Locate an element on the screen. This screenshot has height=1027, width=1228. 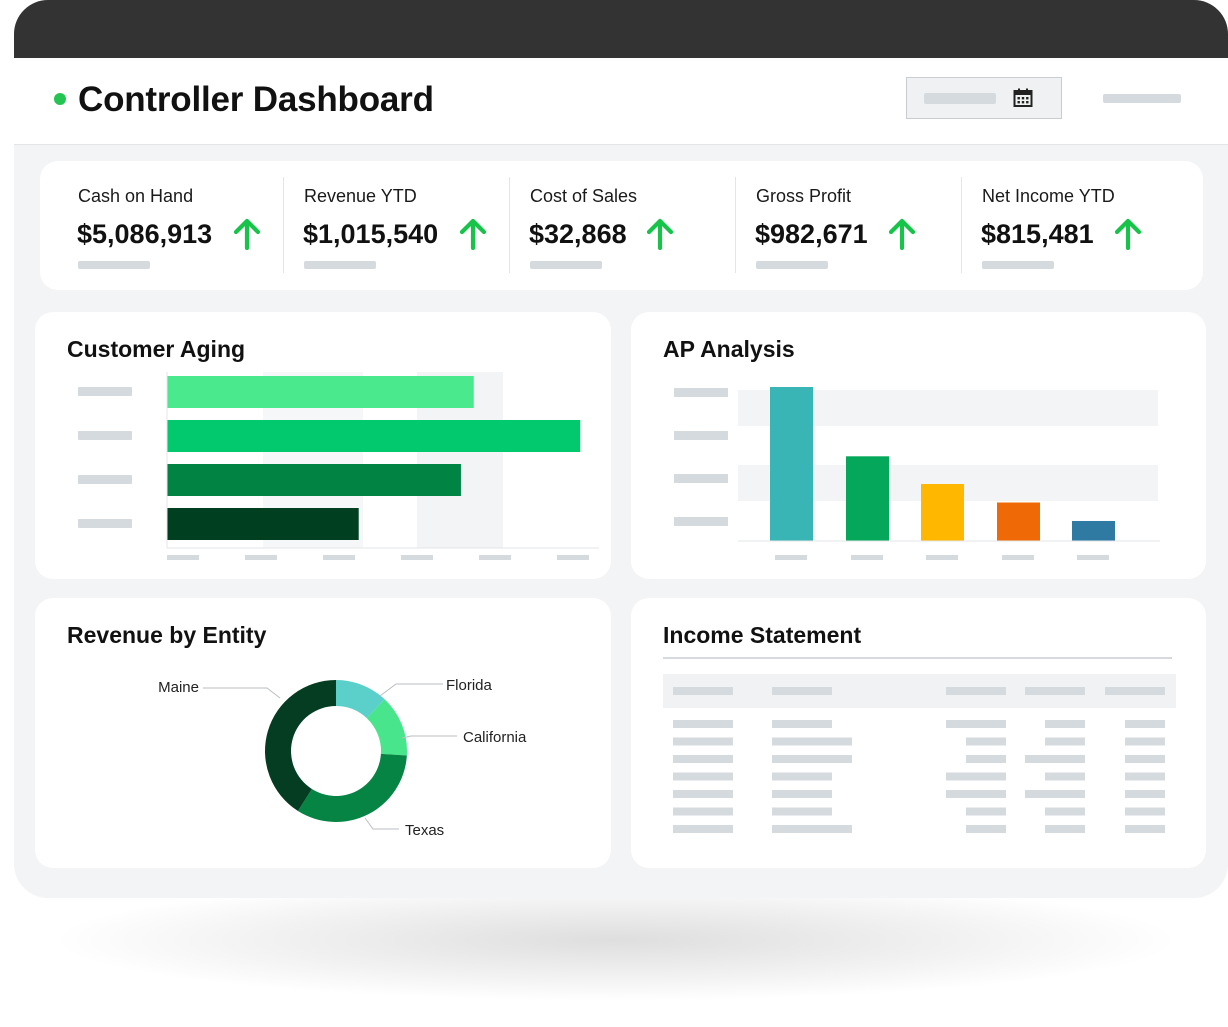
page-title: Controller Dashboard is located at coordinates (256, 99).